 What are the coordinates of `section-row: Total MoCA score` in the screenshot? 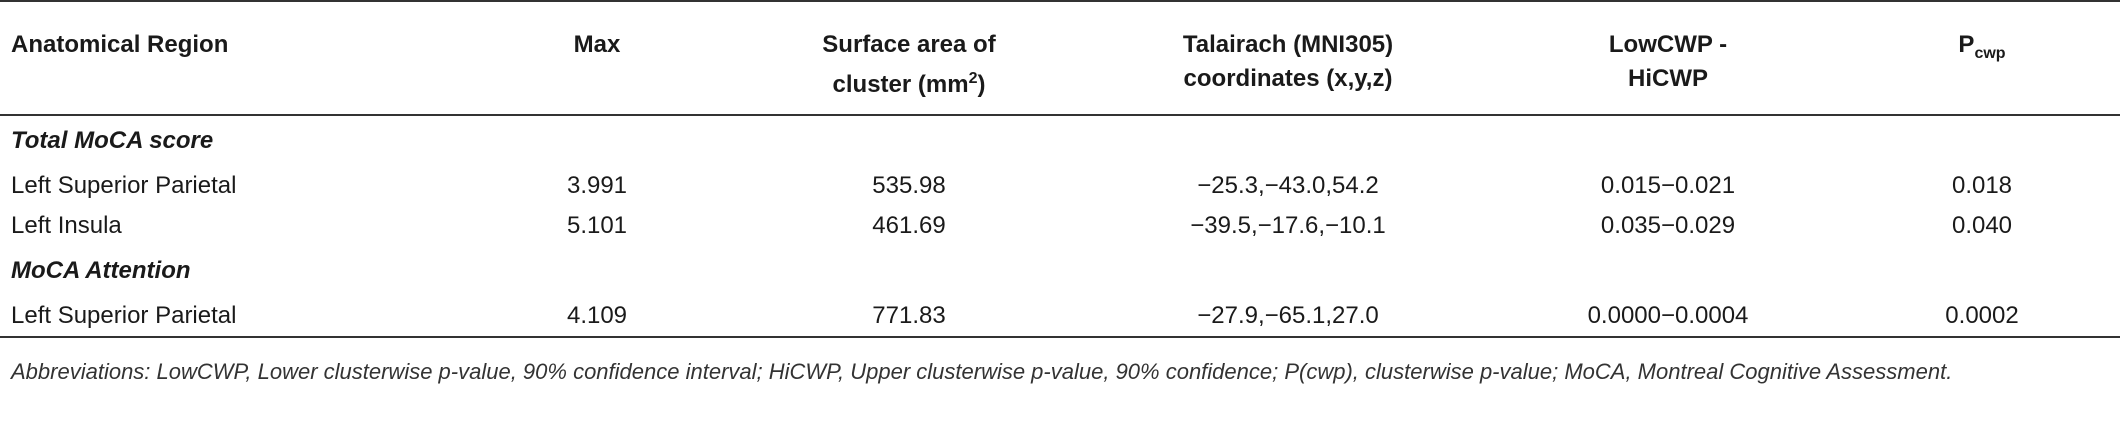 It's located at (1060, 140).